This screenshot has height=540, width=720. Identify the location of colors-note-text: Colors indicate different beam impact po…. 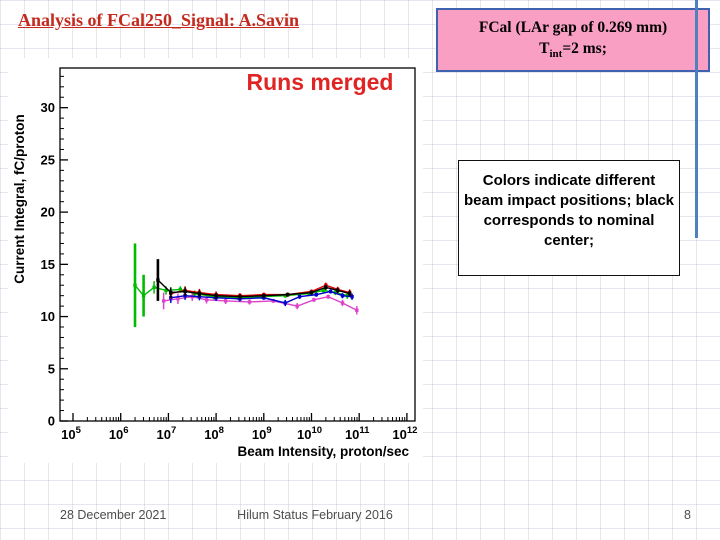
(569, 210).